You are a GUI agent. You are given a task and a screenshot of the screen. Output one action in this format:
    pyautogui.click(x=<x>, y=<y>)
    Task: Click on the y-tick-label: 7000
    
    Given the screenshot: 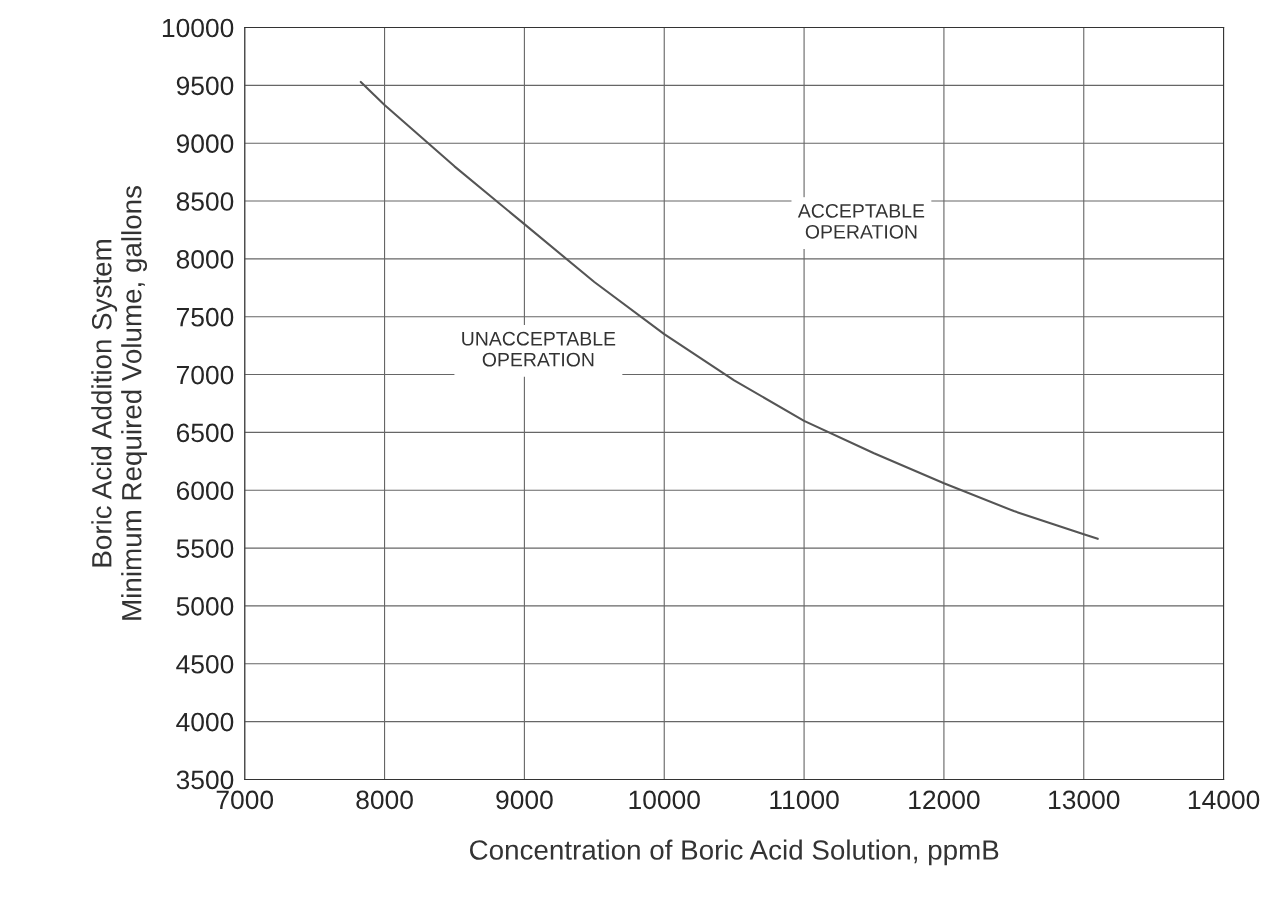 What is the action you would take?
    pyautogui.click(x=205, y=375)
    